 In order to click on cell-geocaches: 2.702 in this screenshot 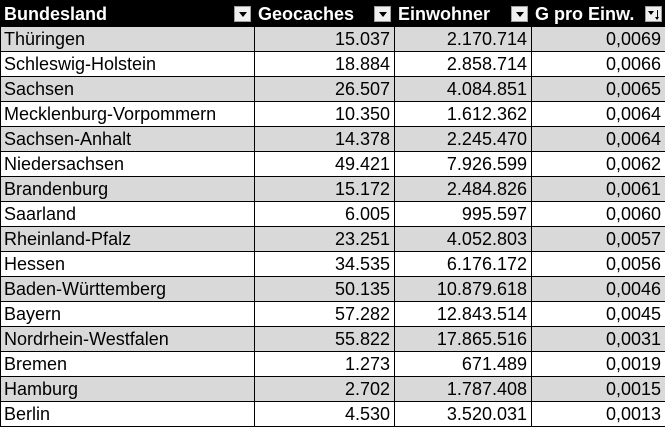, I will do `click(324, 389)`.